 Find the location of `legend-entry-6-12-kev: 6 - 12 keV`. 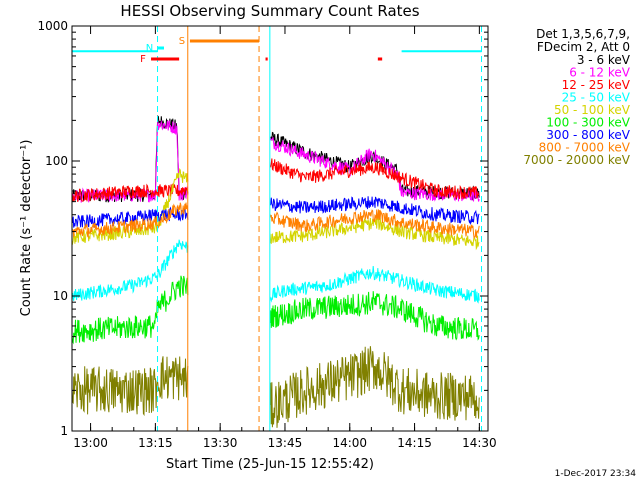

legend-entry-6-12-kev: 6 - 12 keV is located at coordinates (600, 73).